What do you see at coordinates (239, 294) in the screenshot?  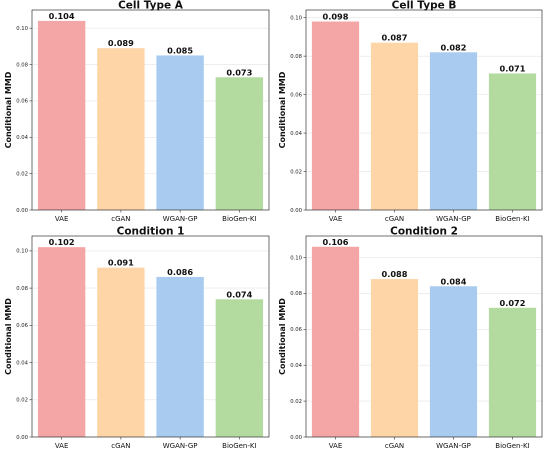 I see `bar-value-label: 0.074` at bounding box center [239, 294].